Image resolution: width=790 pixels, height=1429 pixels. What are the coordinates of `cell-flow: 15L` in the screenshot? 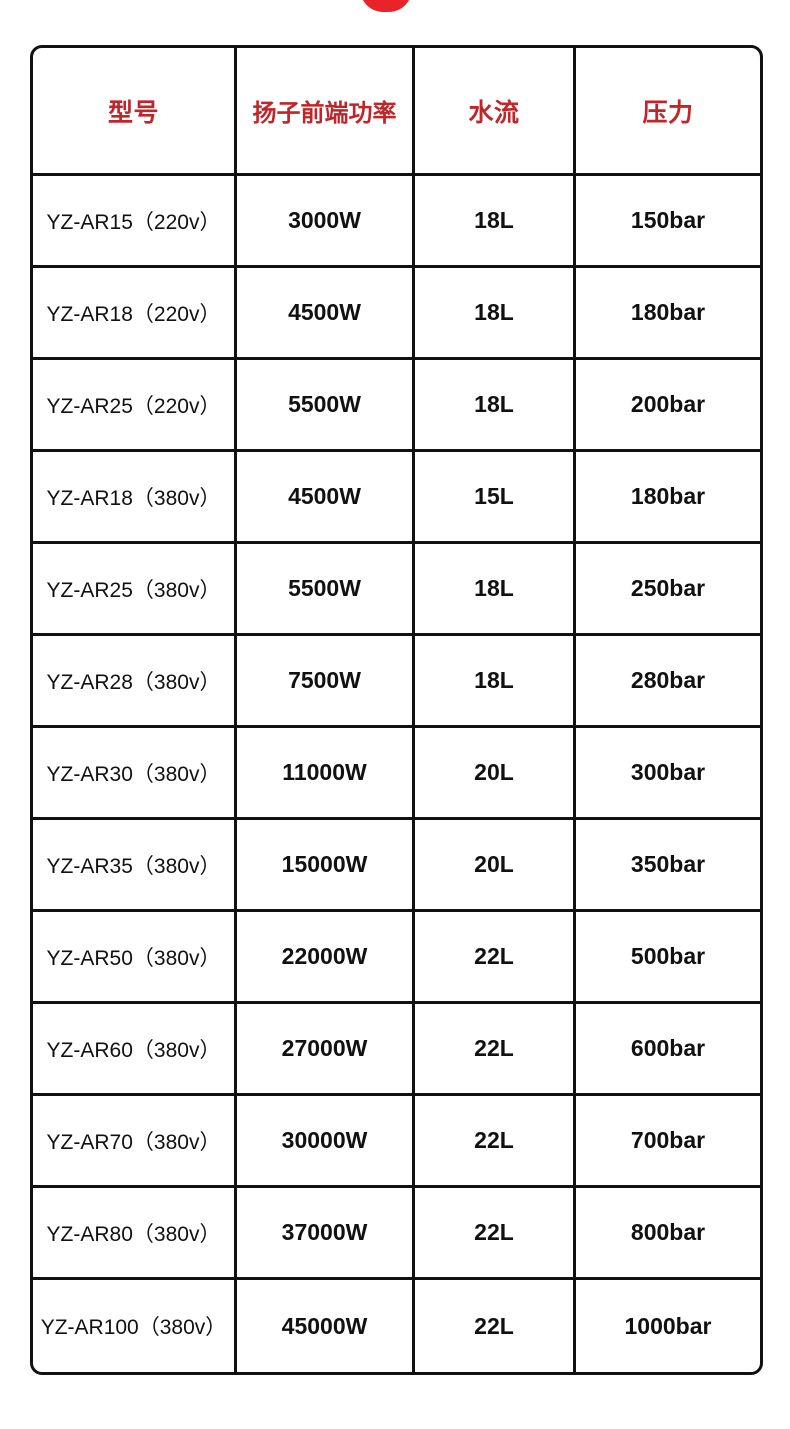 It's located at (495, 498).